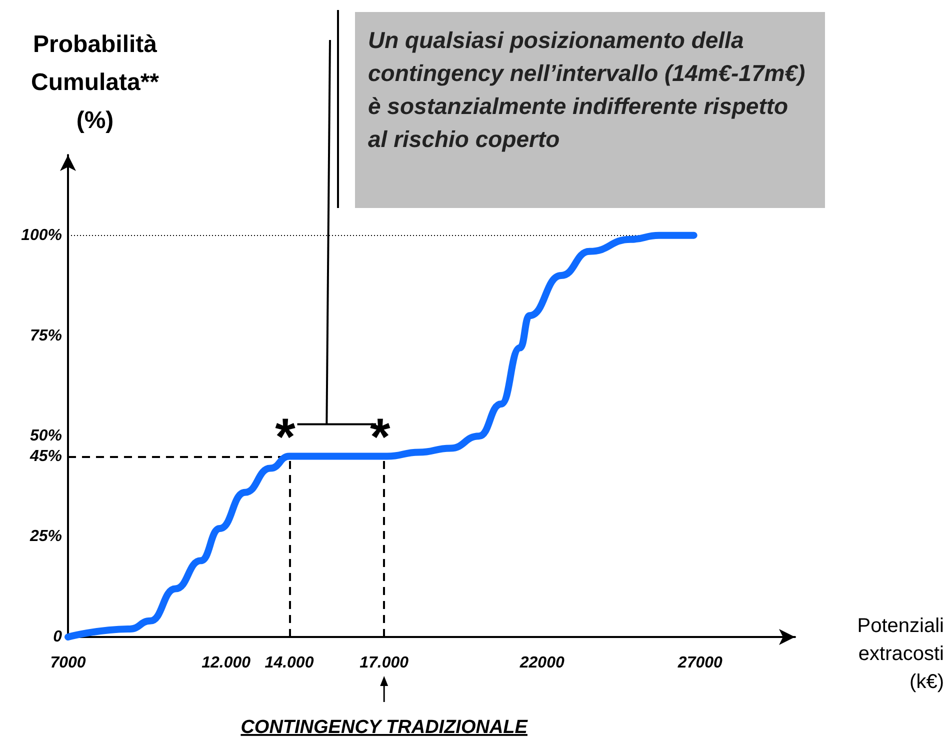 The width and height of the screenshot is (948, 745). What do you see at coordinates (46, 335) in the screenshot?
I see `y-tick-label: 75%` at bounding box center [46, 335].